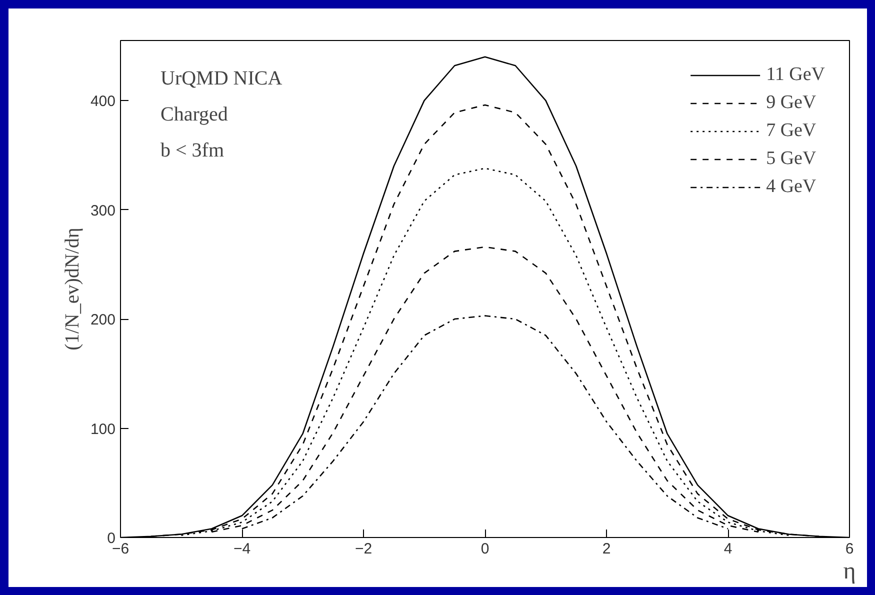 This screenshot has height=595, width=875. Describe the element at coordinates (849, 549) in the screenshot. I see `x-tick-label: 6` at that location.